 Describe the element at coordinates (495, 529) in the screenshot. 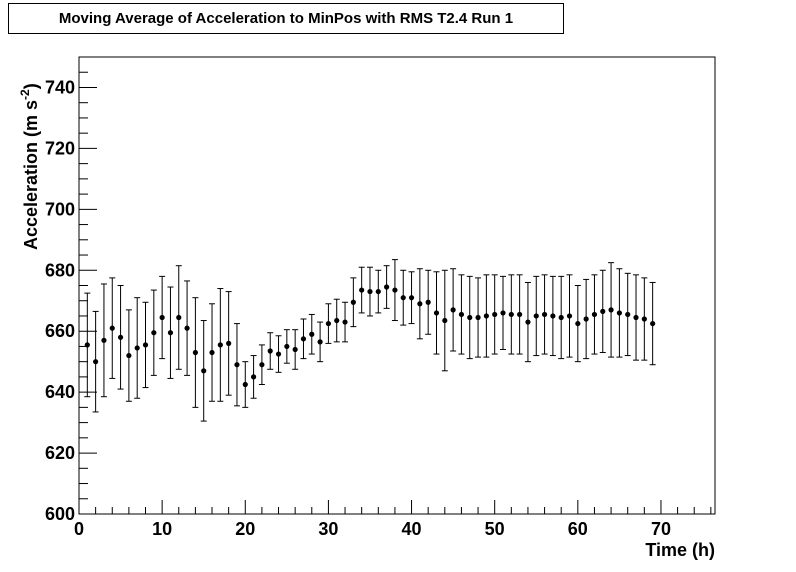

I see `x-tick-label: 50` at that location.